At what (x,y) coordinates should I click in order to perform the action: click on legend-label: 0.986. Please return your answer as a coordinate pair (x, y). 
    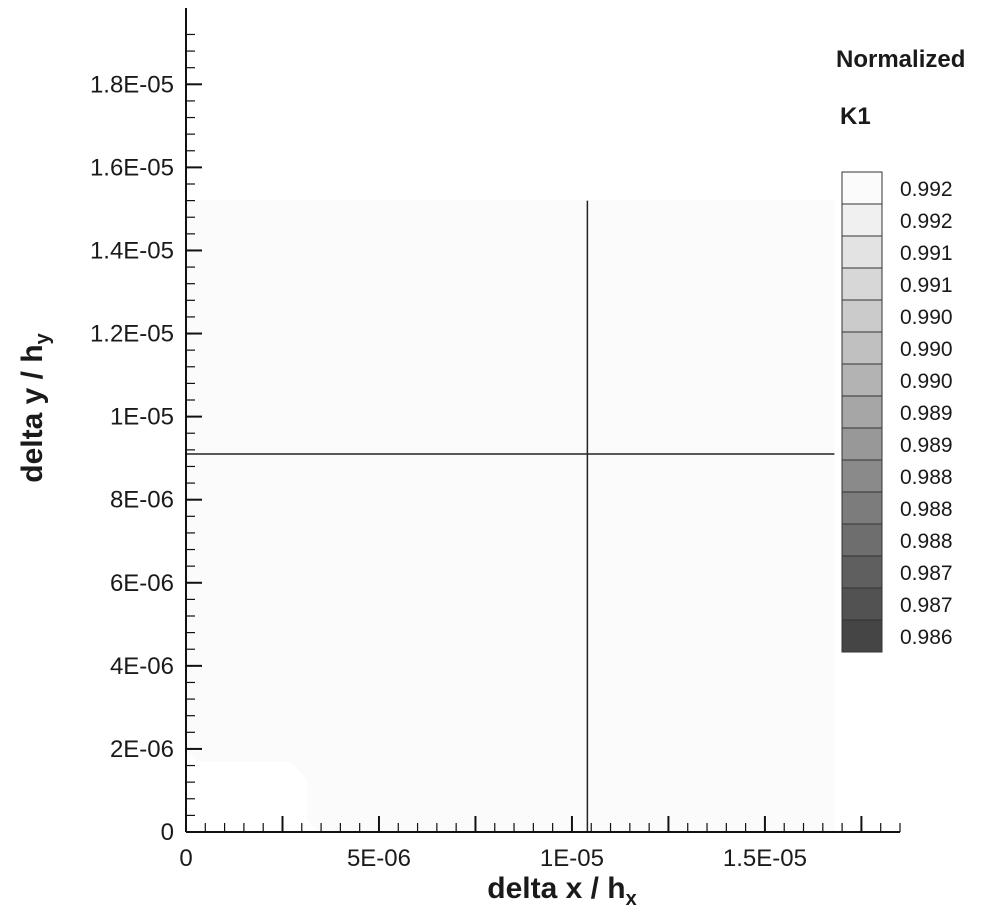
    Looking at the image, I should click on (926, 637).